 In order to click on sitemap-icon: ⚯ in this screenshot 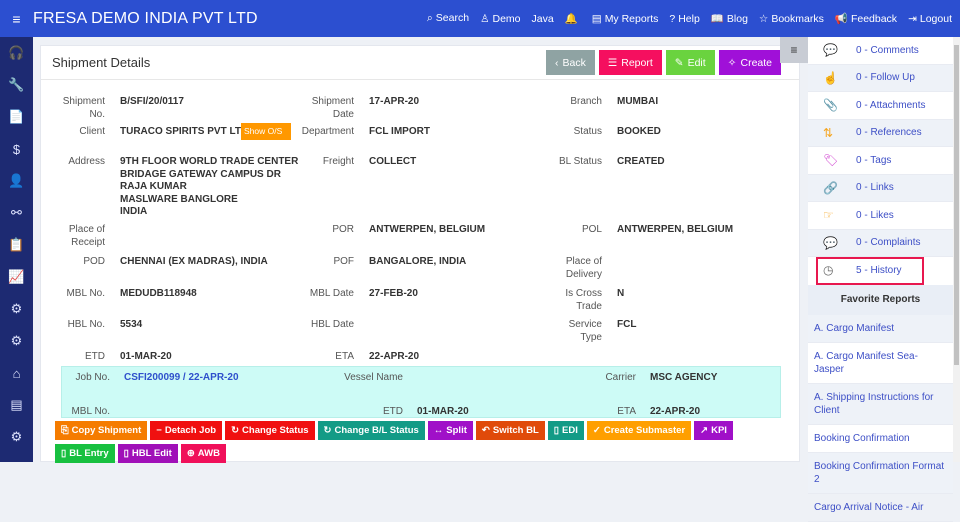, I will do `click(16, 212)`.